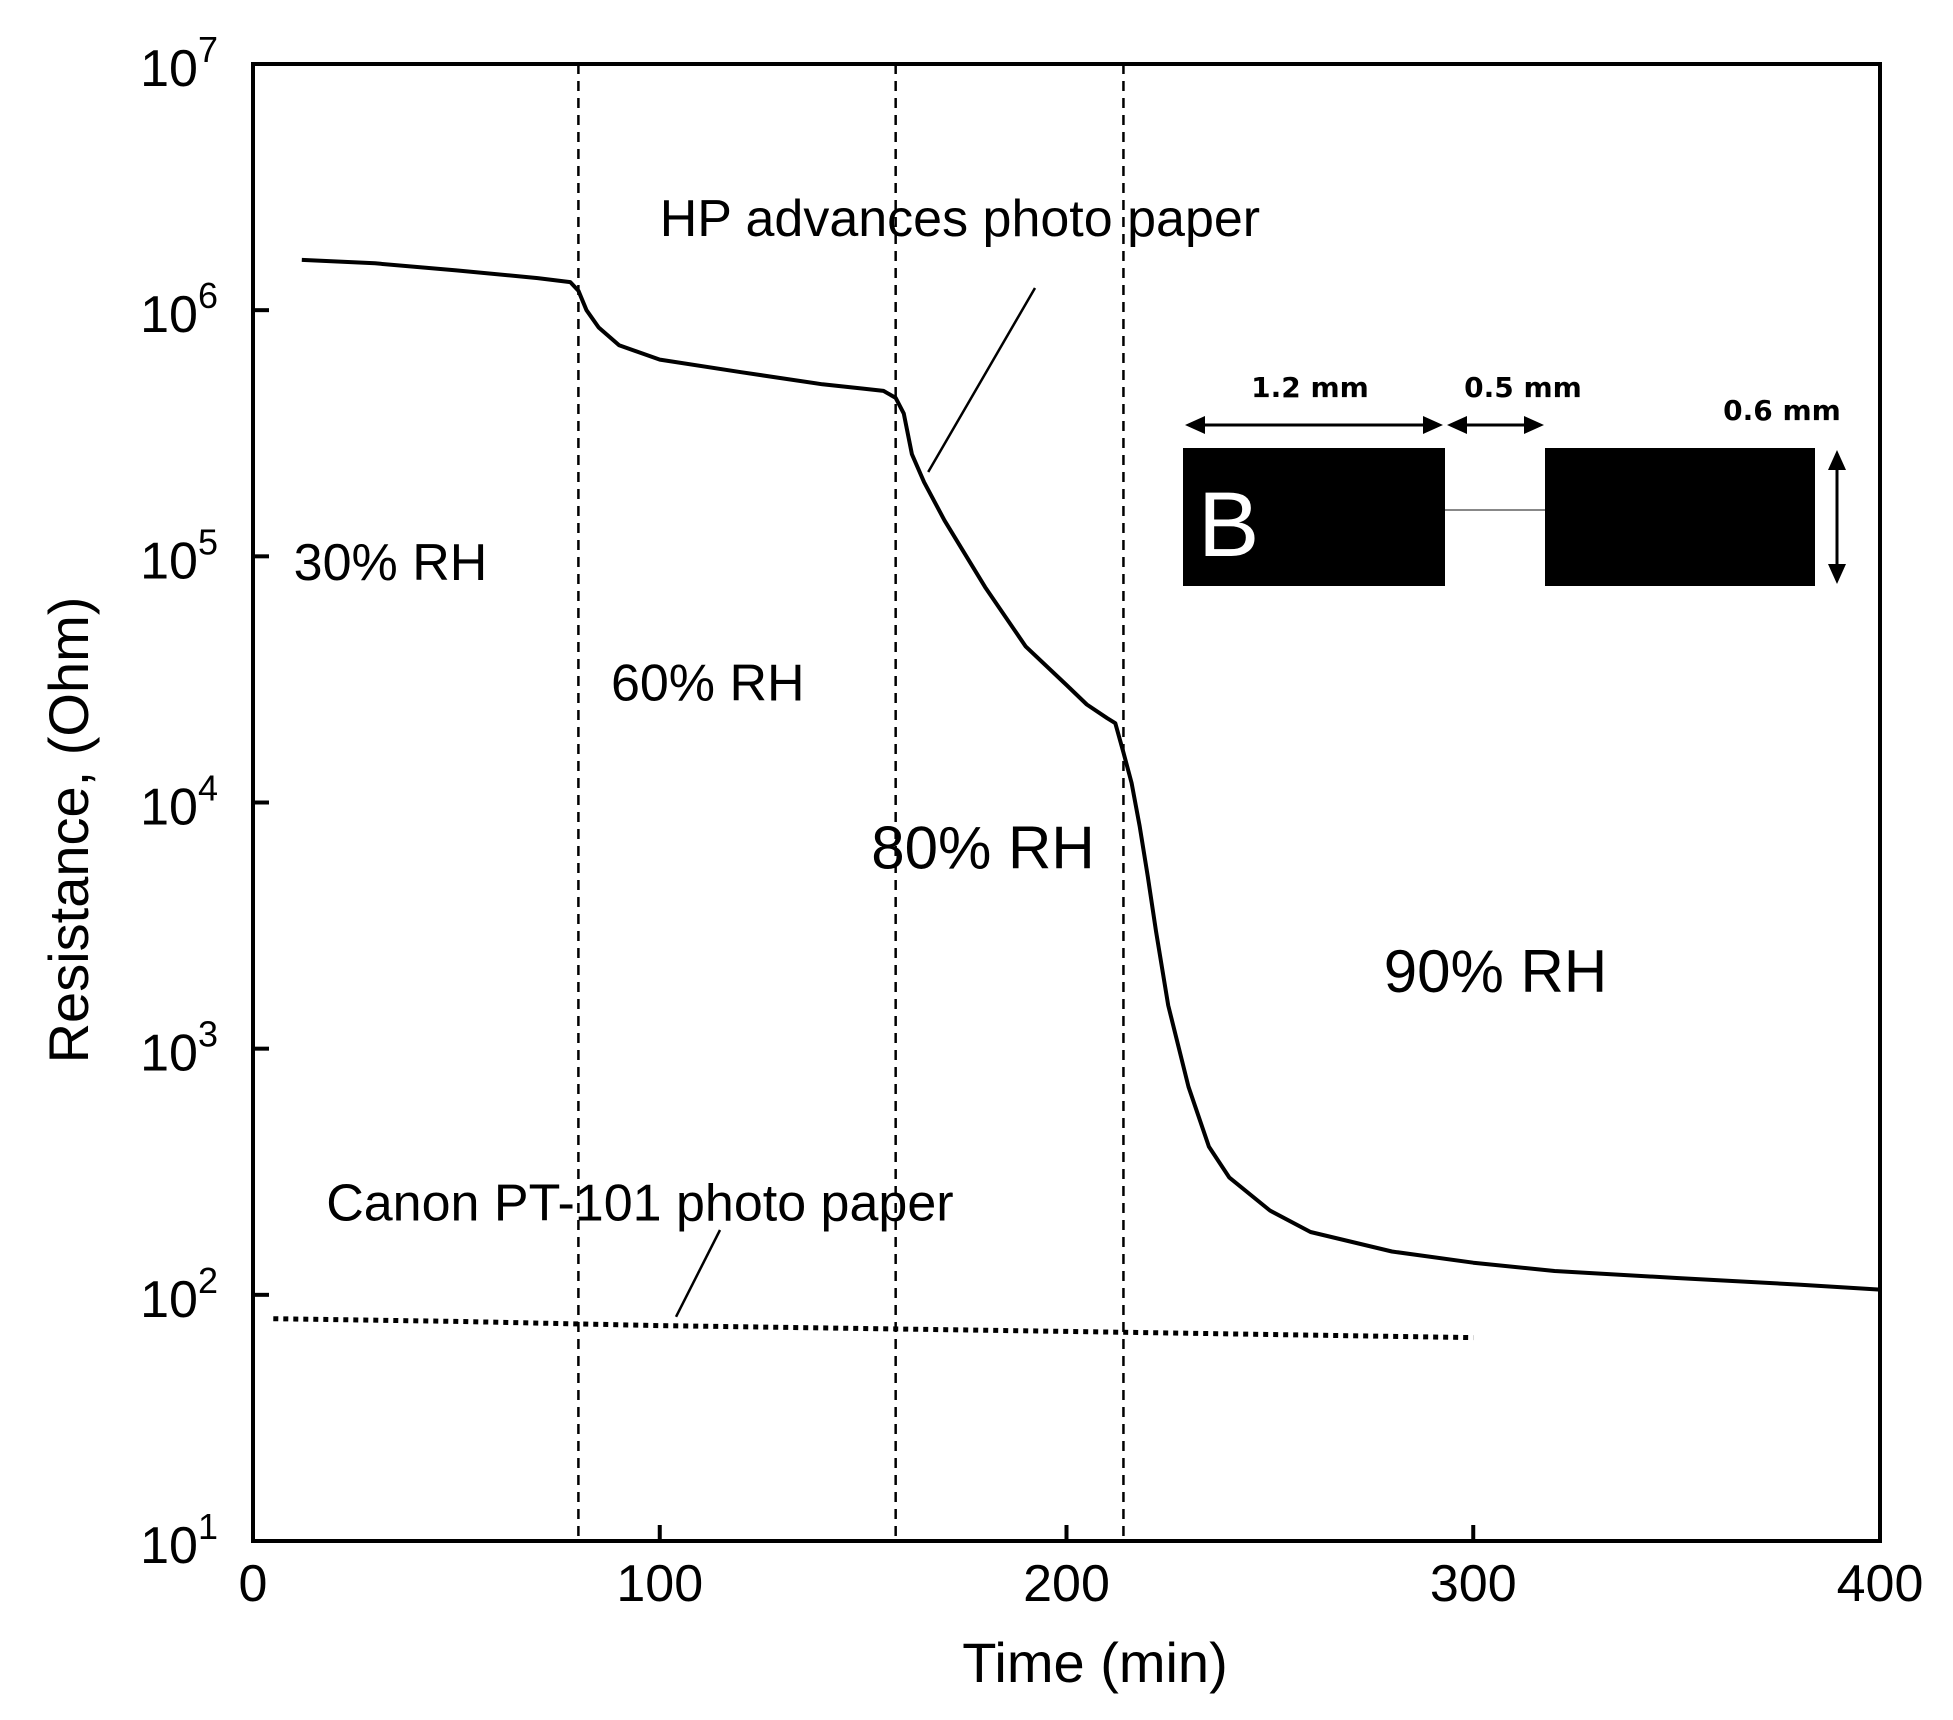  Describe the element at coordinates (1314, 517) in the screenshot. I see `left-electrode` at that location.